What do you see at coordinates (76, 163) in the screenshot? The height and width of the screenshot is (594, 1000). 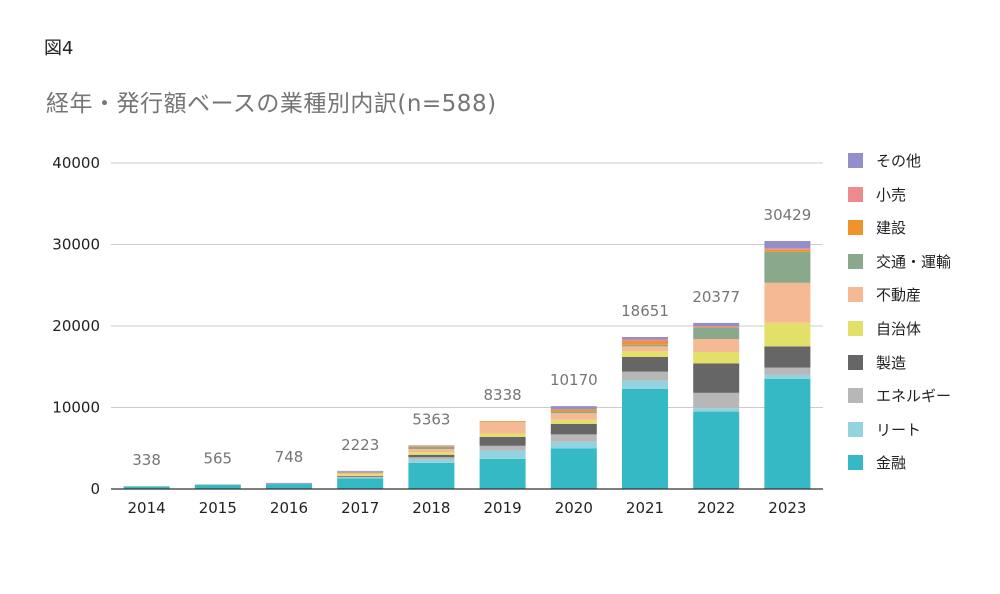 I see `y-tick-label: 40000` at bounding box center [76, 163].